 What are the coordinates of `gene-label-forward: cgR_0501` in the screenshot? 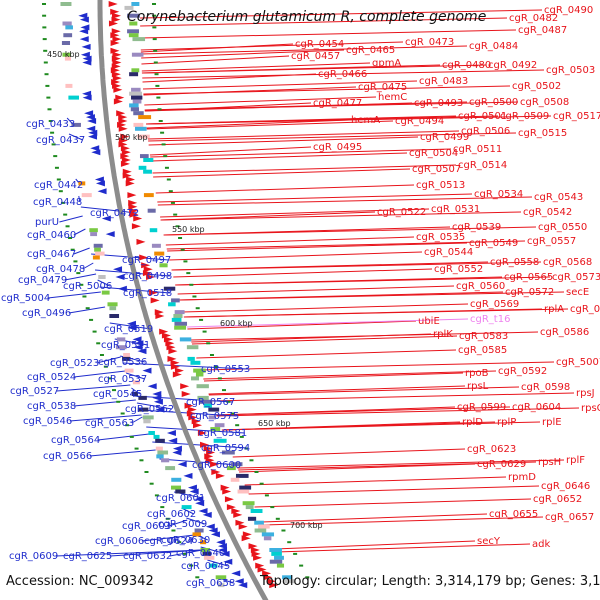 It's located at (482, 116).